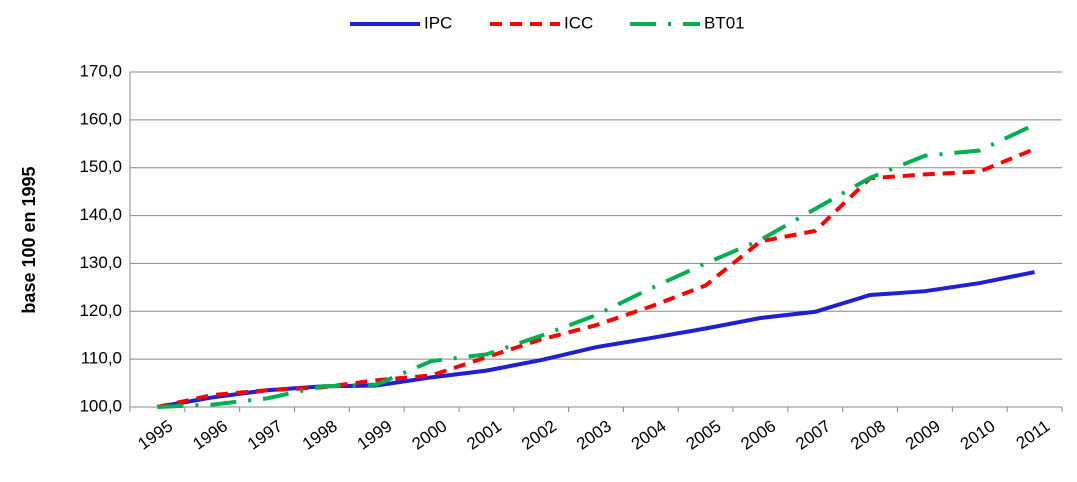 This screenshot has width=1077, height=482. I want to click on x-tick-label: 2009, so click(923, 434).